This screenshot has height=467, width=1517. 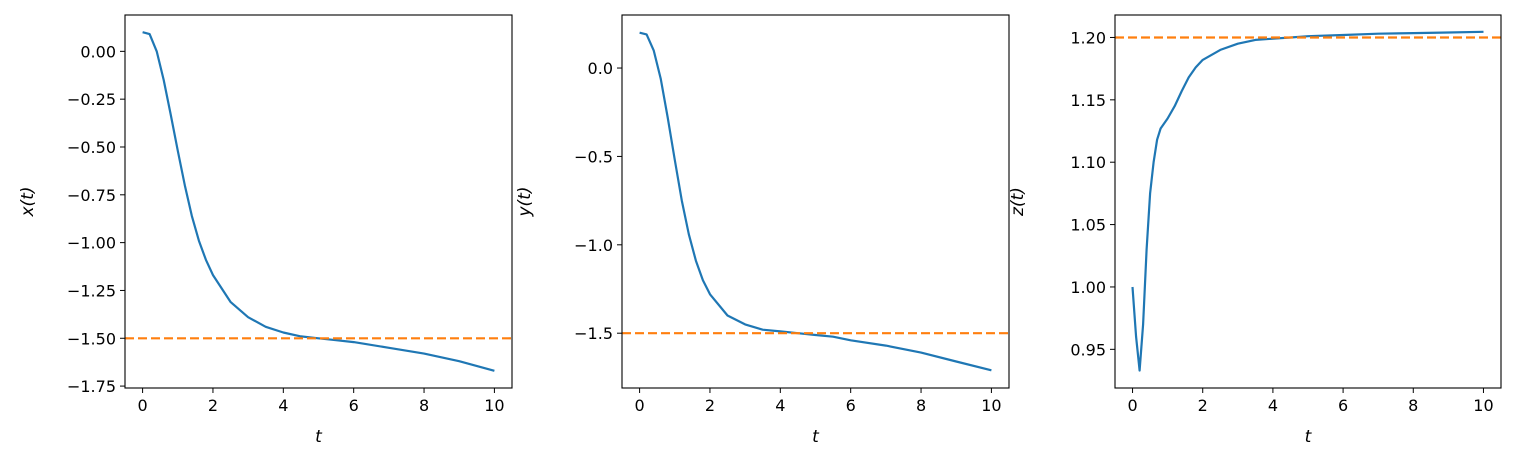 What do you see at coordinates (600, 68) in the screenshot?
I see `y-tick-label: 0.0` at bounding box center [600, 68].